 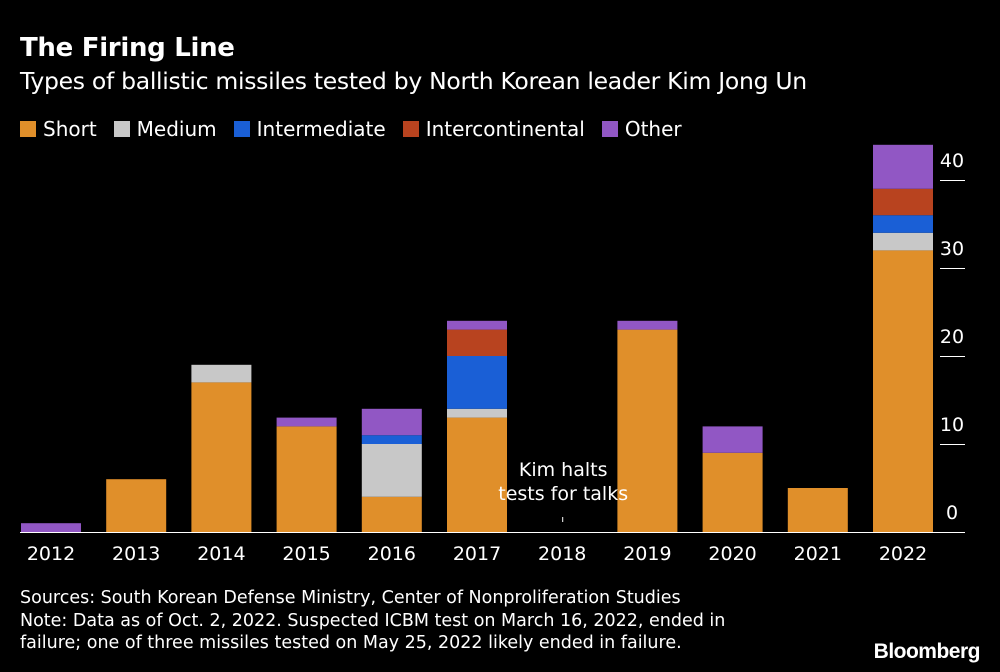 I want to click on bar-2014-short, so click(x=221, y=457).